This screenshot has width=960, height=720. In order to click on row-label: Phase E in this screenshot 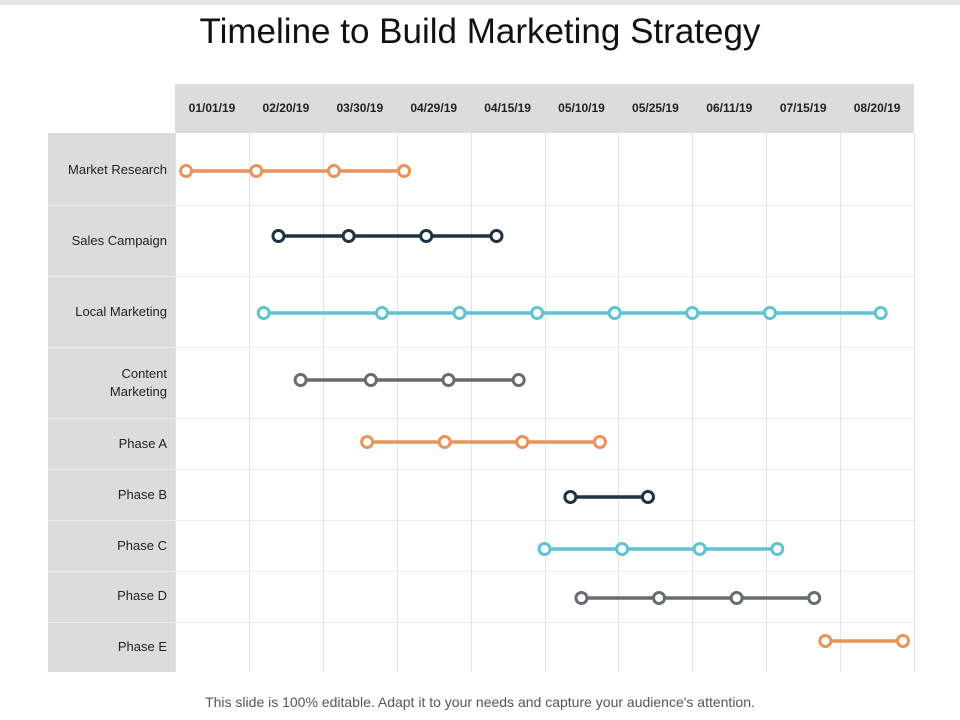, I will do `click(142, 646)`.